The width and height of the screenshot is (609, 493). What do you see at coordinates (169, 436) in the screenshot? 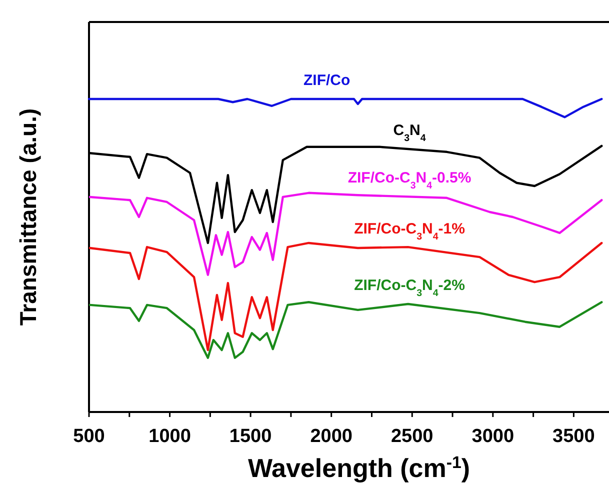
I see `x-tick-label: 1000` at bounding box center [169, 436].